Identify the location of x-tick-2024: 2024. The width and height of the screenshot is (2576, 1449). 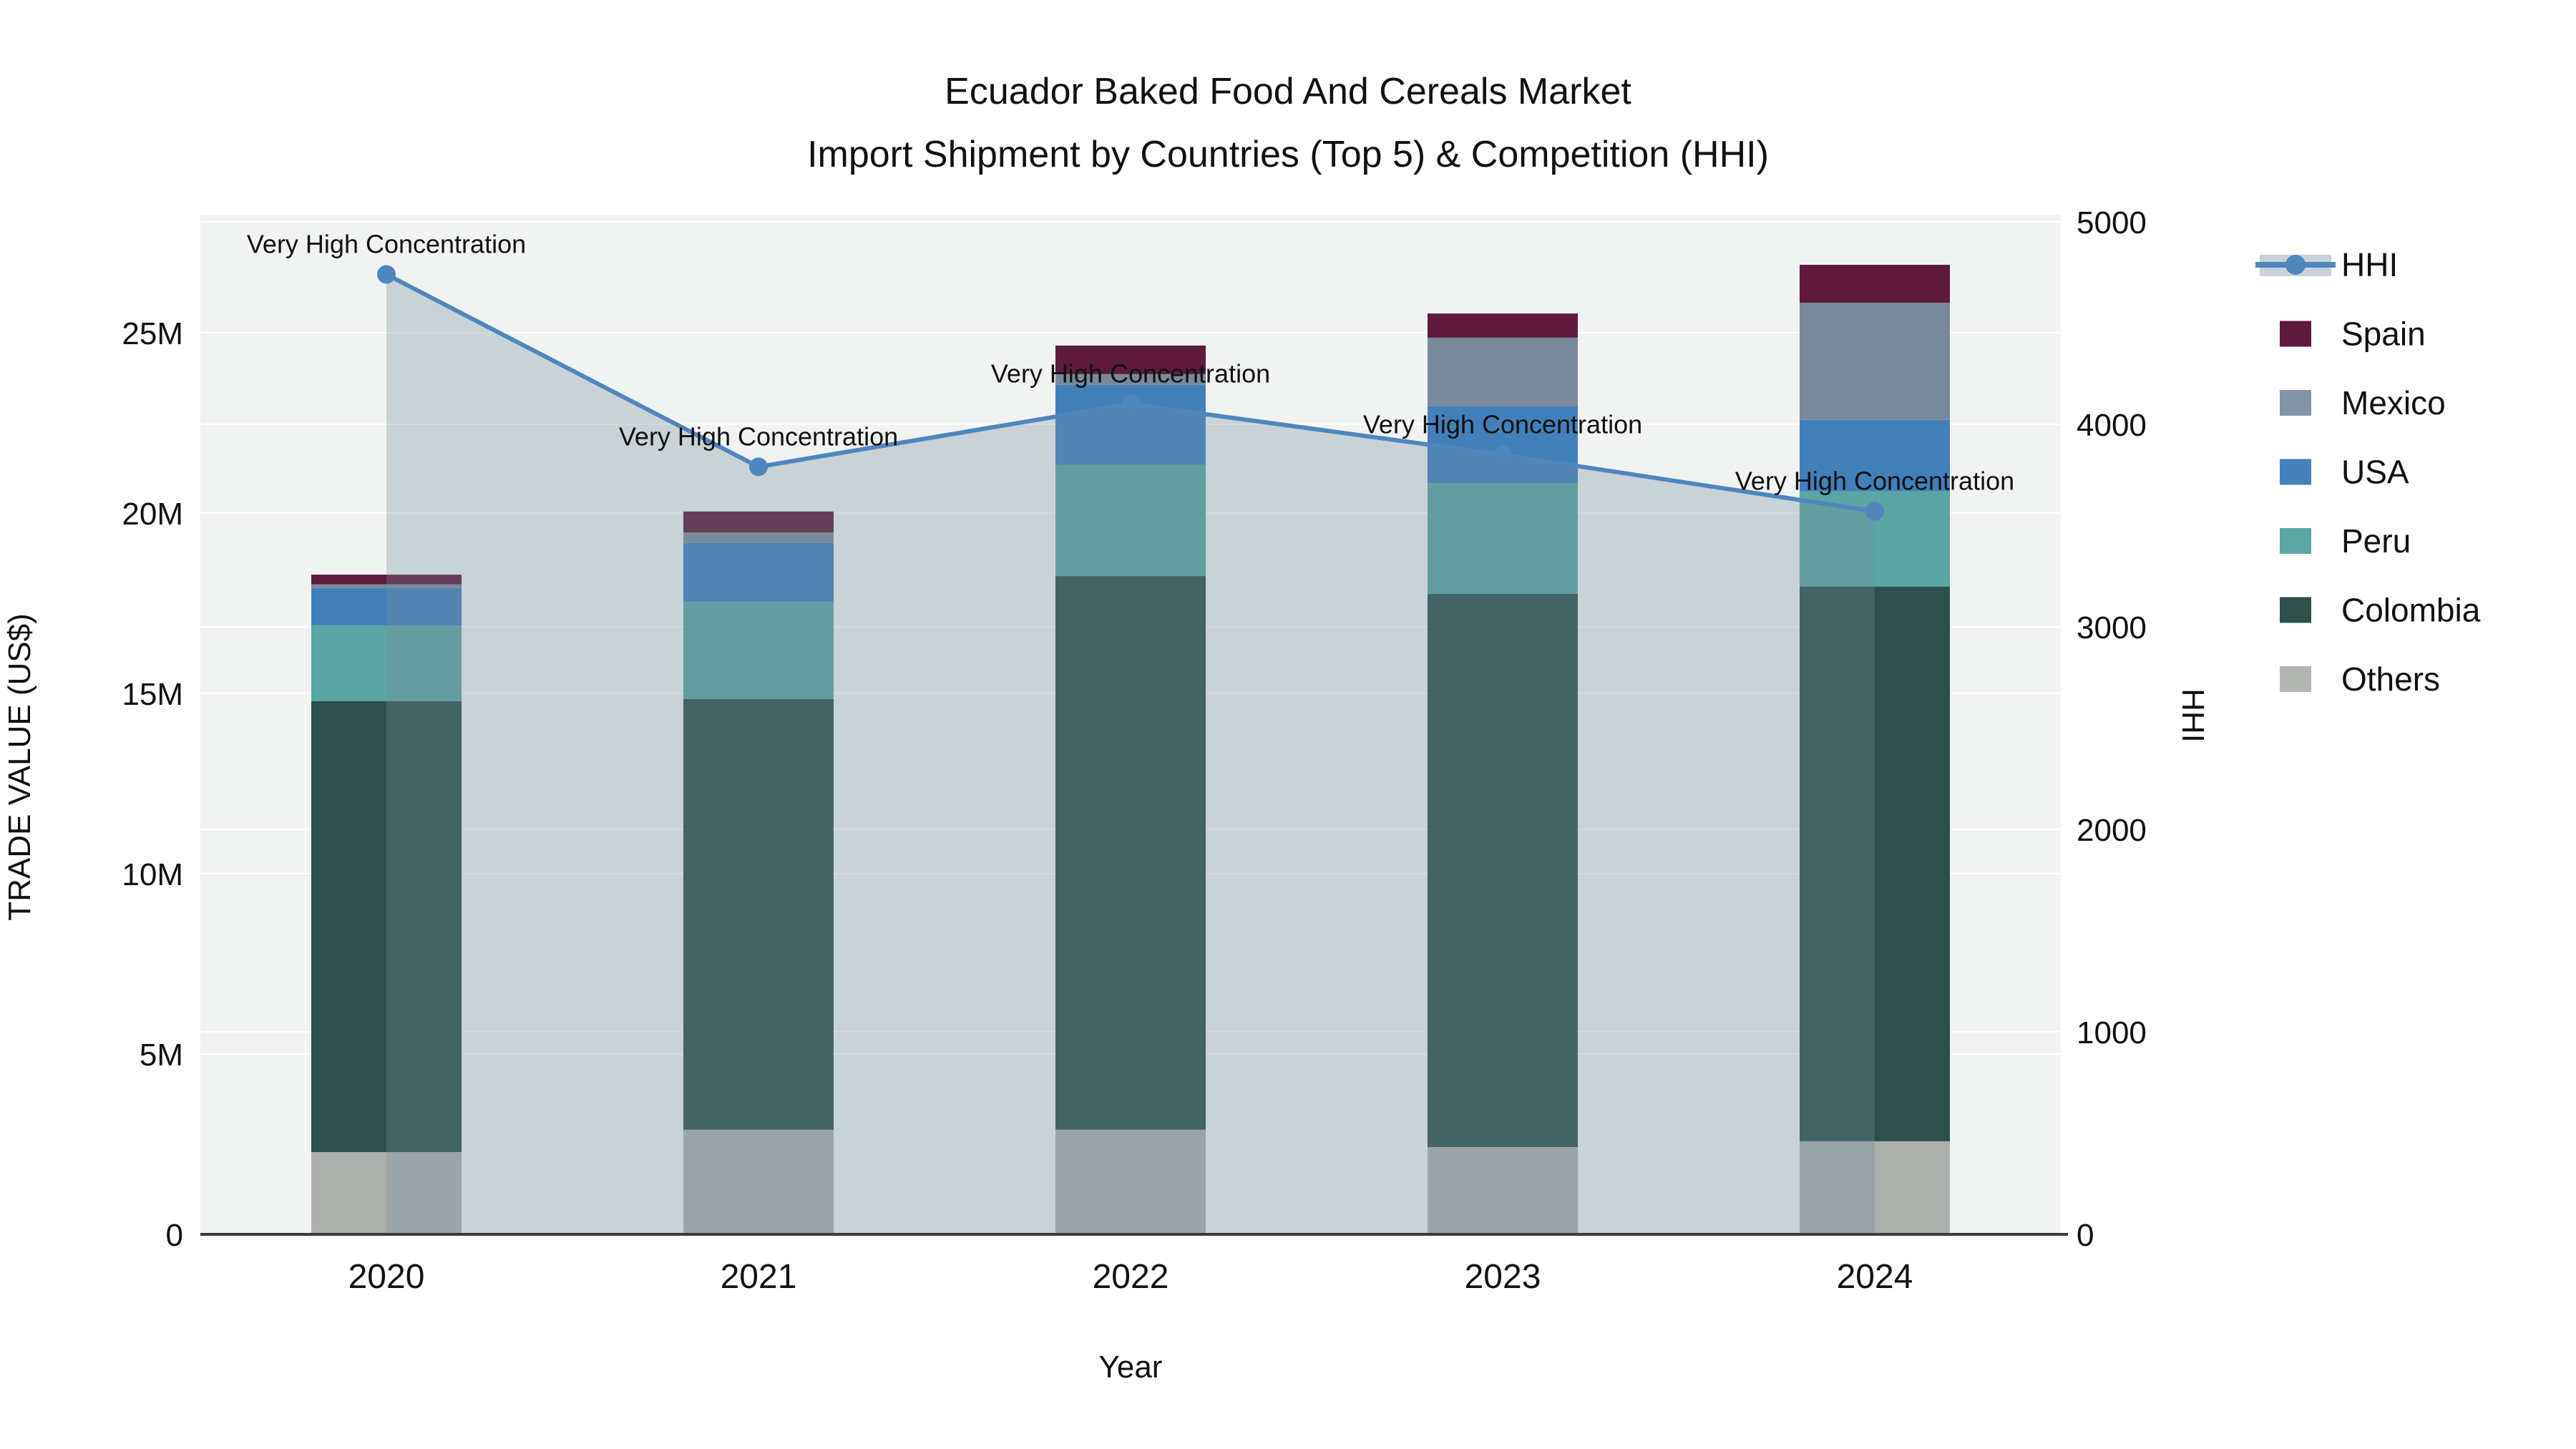
(1875, 1277).